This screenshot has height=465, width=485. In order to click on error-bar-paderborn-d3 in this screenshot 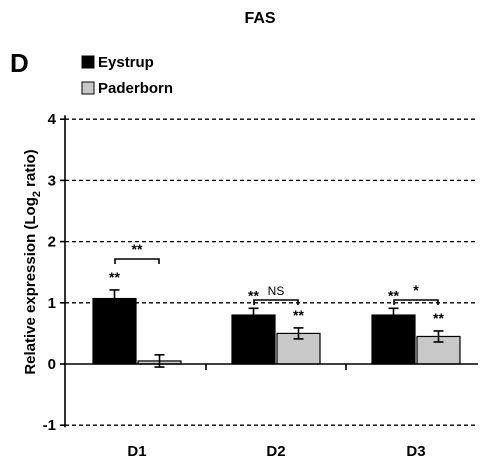, I will do `click(438, 336)`.